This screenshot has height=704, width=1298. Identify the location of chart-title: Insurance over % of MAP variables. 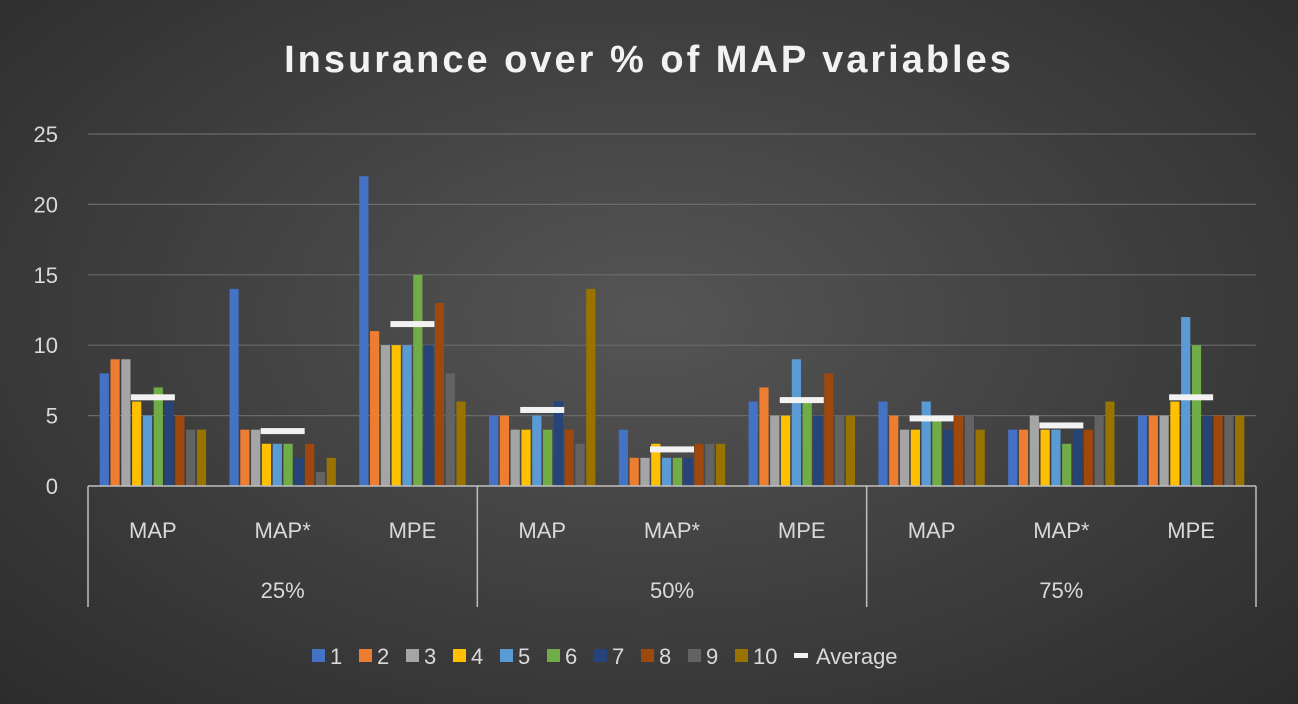
(649, 60).